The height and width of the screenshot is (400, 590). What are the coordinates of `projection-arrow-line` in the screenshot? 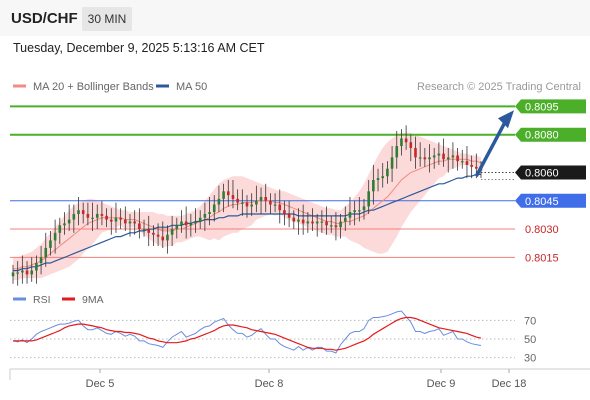 It's located at (490, 149).